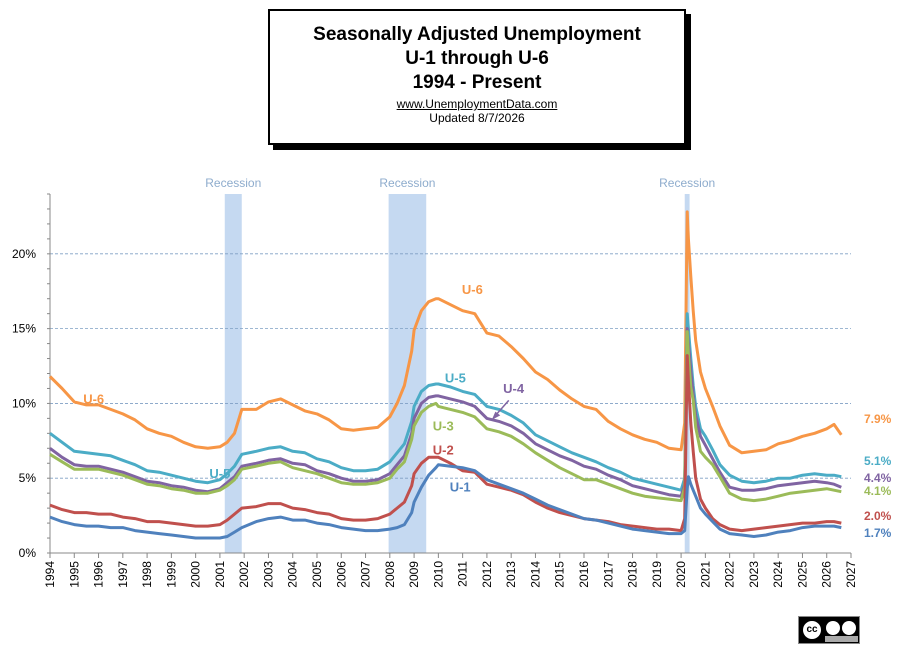  What do you see at coordinates (24, 254) in the screenshot?
I see `y-tick-label: 20%` at bounding box center [24, 254].